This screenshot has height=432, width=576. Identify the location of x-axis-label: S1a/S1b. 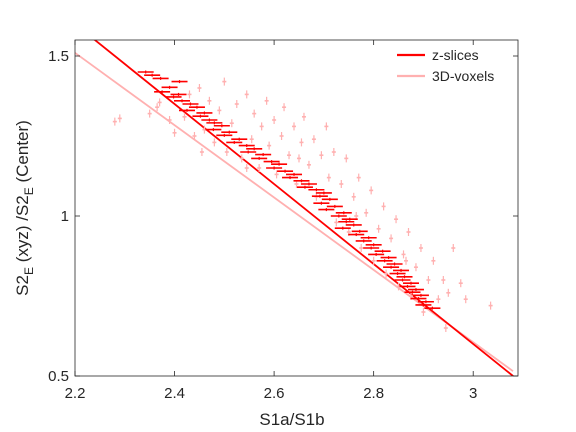
(291, 419).